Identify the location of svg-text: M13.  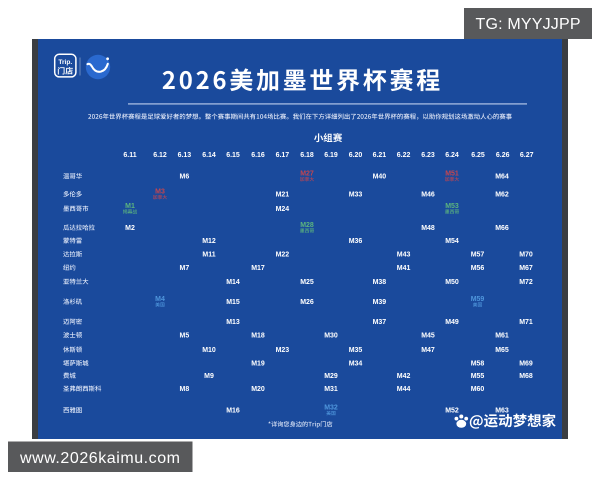
(233, 322).